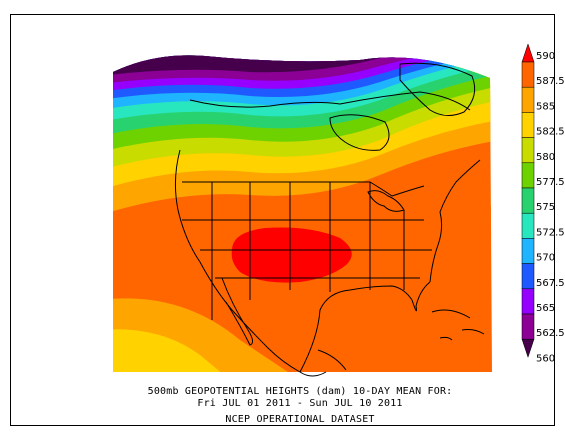 The image size is (565, 437). I want to click on colorbar-label: 560, so click(545, 358).